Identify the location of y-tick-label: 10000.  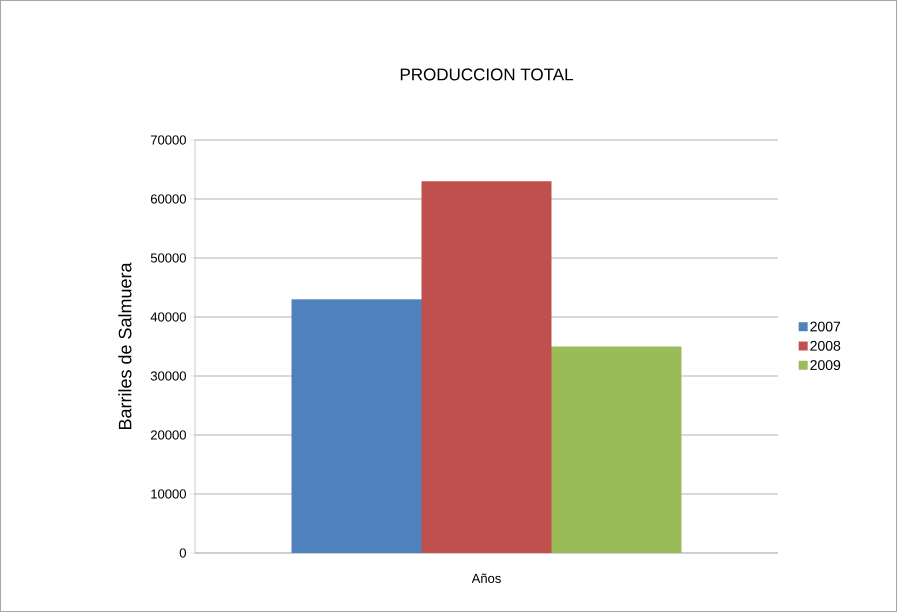
(168, 494).